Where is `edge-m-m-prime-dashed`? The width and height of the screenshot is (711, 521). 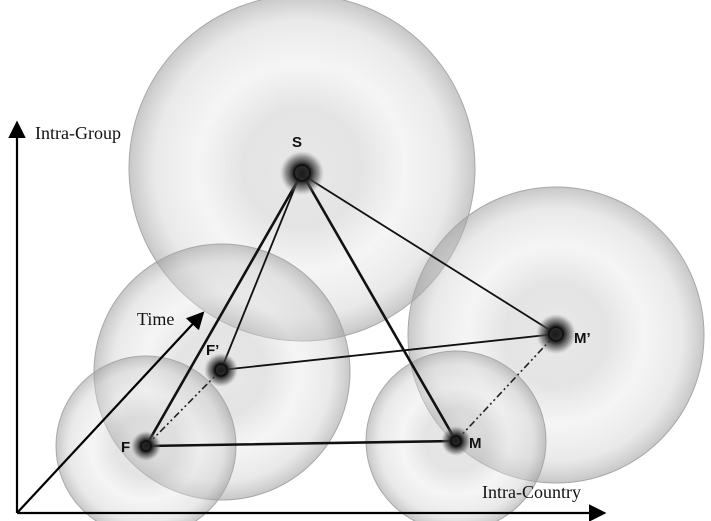
edge-m-m-prime-dashed is located at coordinates (506, 387).